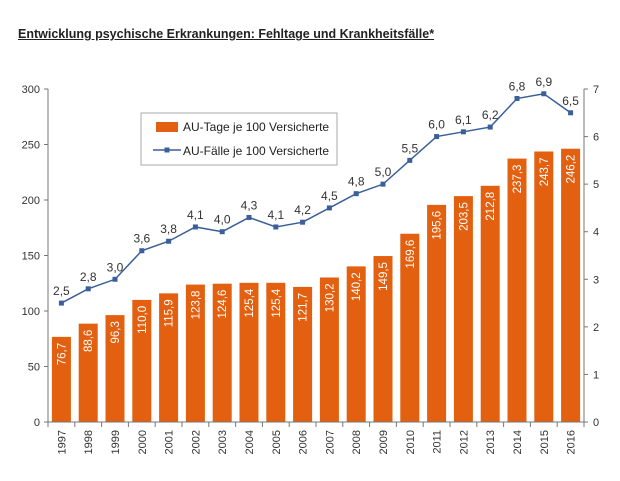 The image size is (620, 481). I want to click on bar-data-label: 88,6, so click(89, 341).